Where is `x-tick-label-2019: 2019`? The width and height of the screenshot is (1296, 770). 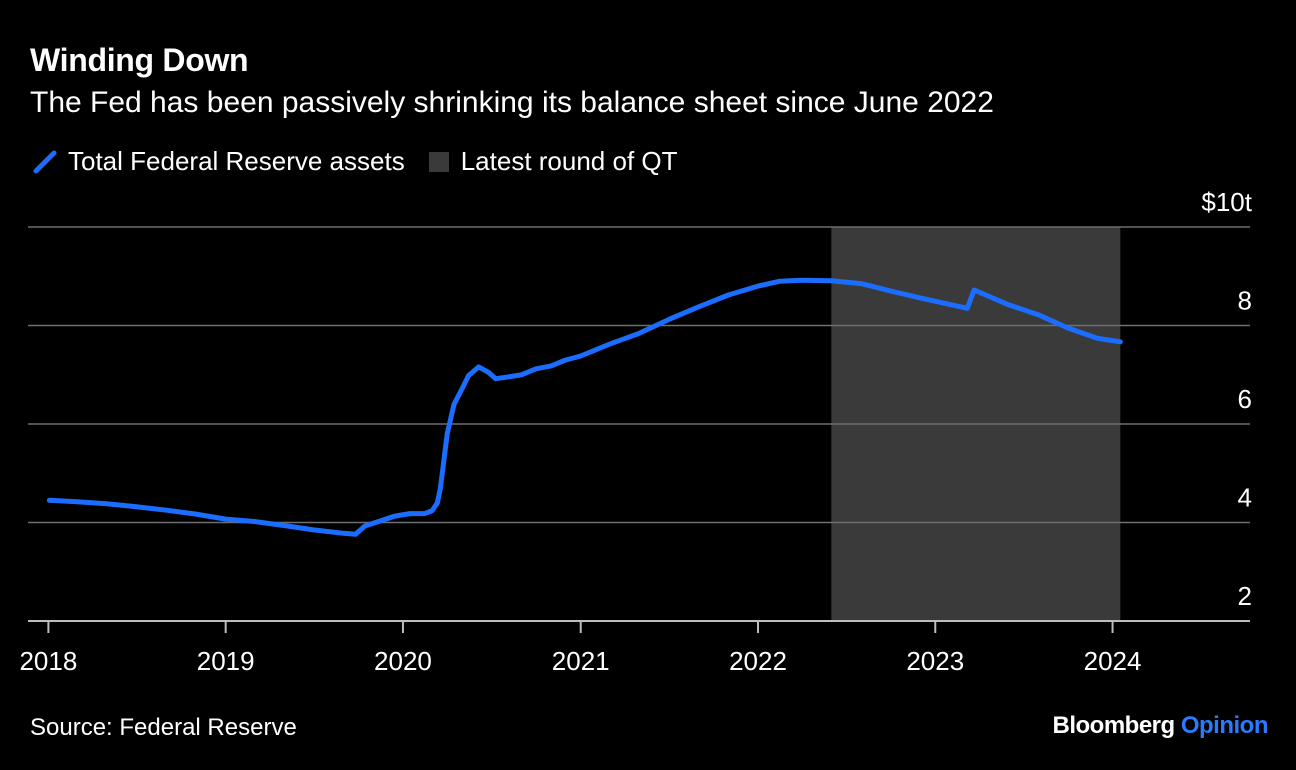 x-tick-label-2019: 2019 is located at coordinates (226, 661).